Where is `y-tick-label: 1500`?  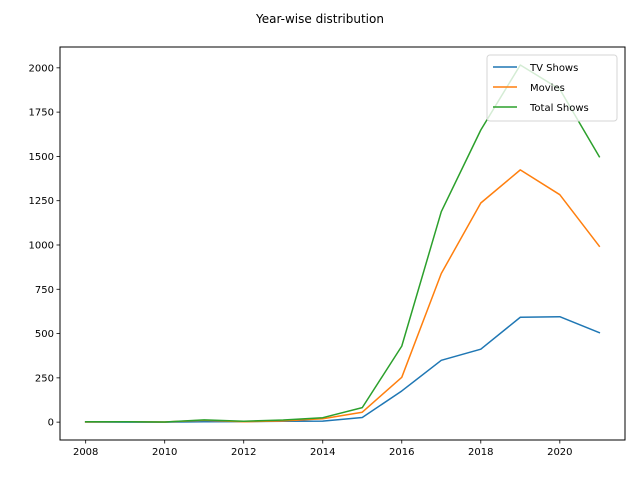 y-tick-label: 1500 is located at coordinates (41, 157).